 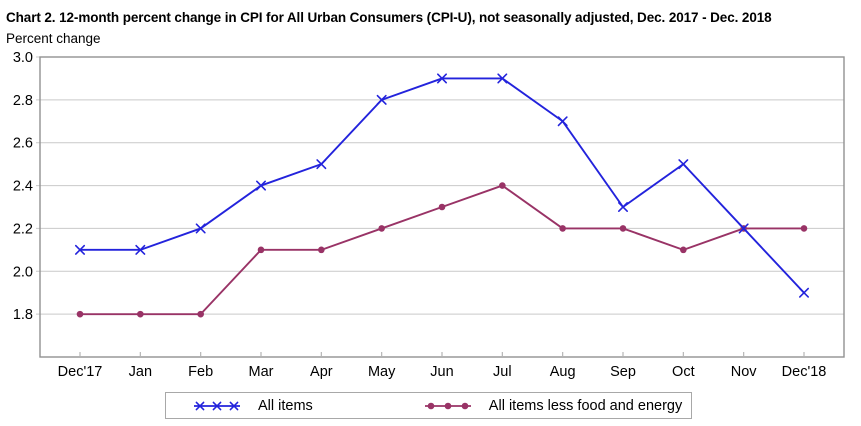 What do you see at coordinates (502, 372) in the screenshot?
I see `svg-text: Jul` at bounding box center [502, 372].